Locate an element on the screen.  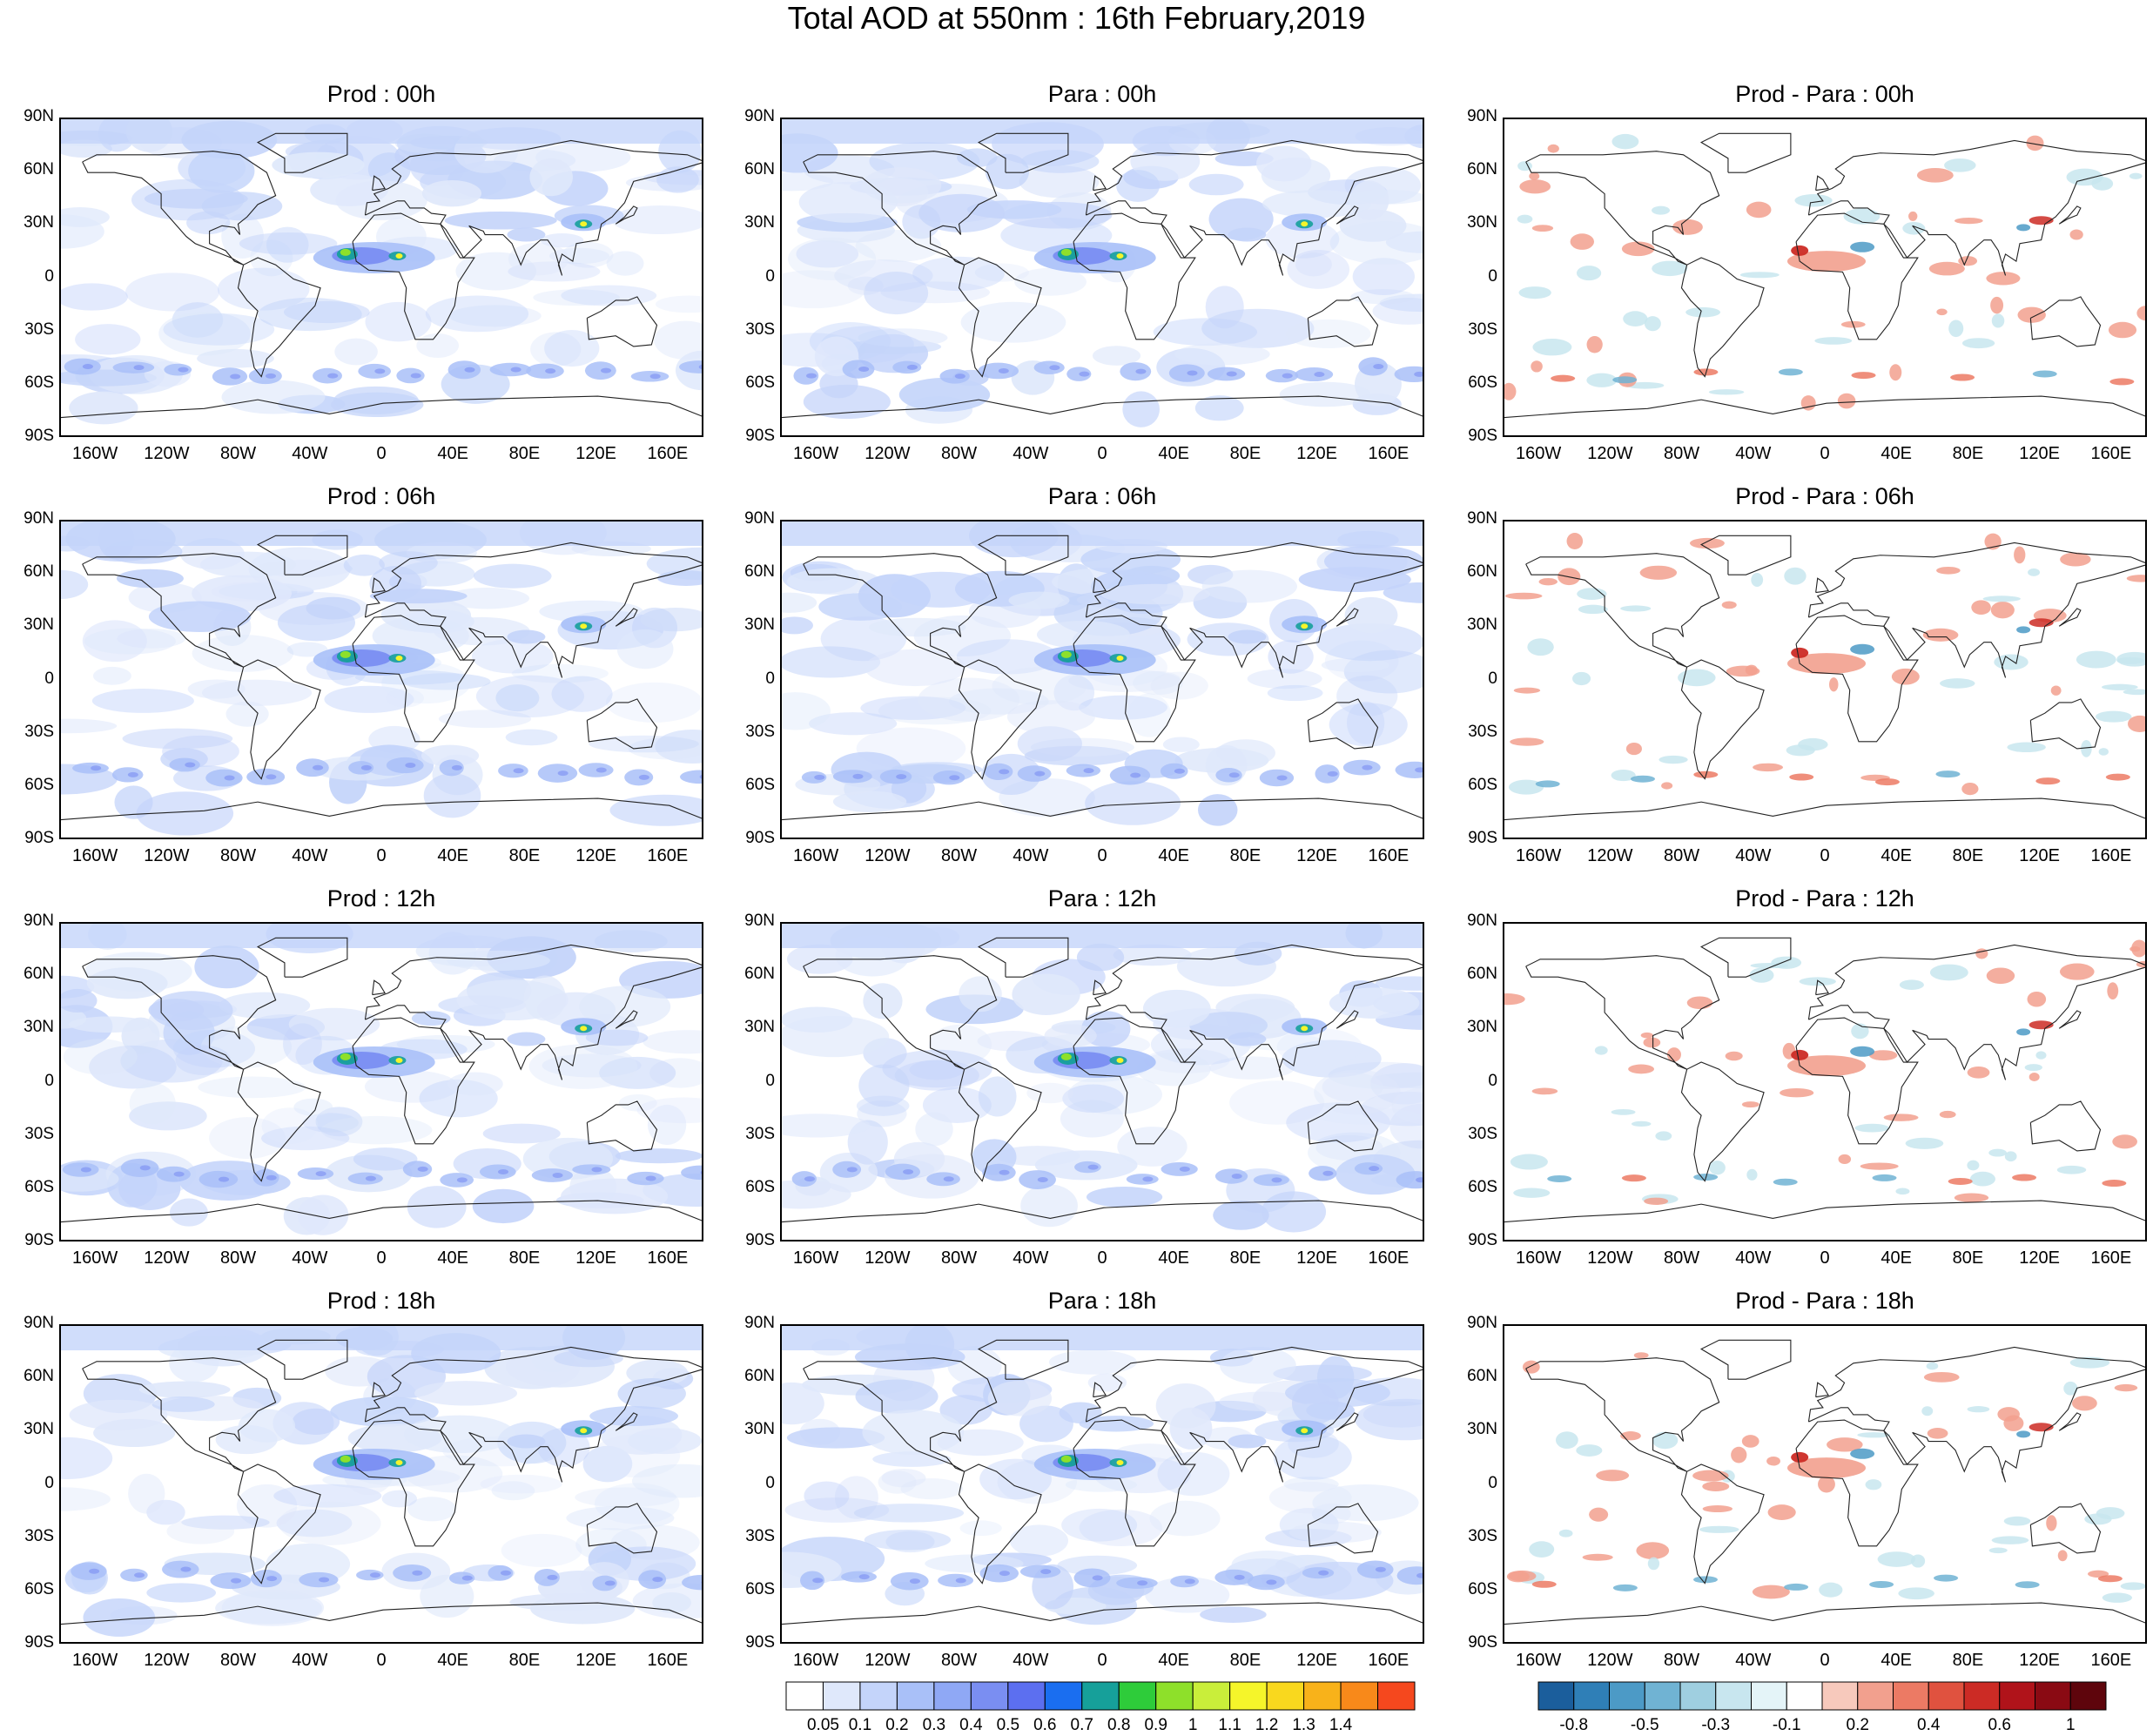
lat-tick-label: 90S is located at coordinates (1482, 838).